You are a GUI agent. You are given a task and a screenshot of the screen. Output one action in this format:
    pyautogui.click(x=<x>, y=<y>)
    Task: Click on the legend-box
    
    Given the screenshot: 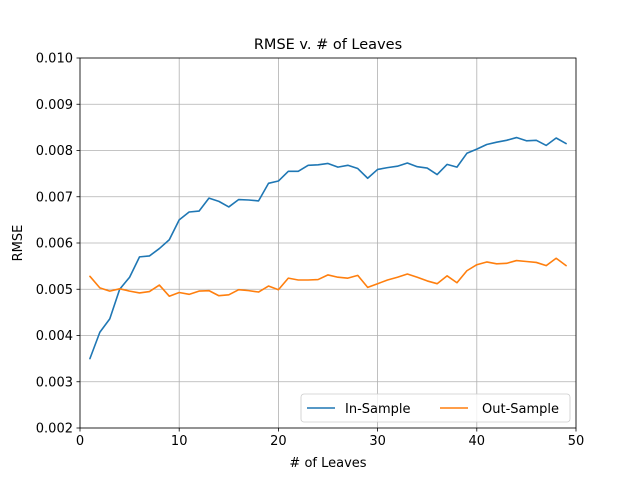 What is the action you would take?
    pyautogui.click(x=435, y=408)
    